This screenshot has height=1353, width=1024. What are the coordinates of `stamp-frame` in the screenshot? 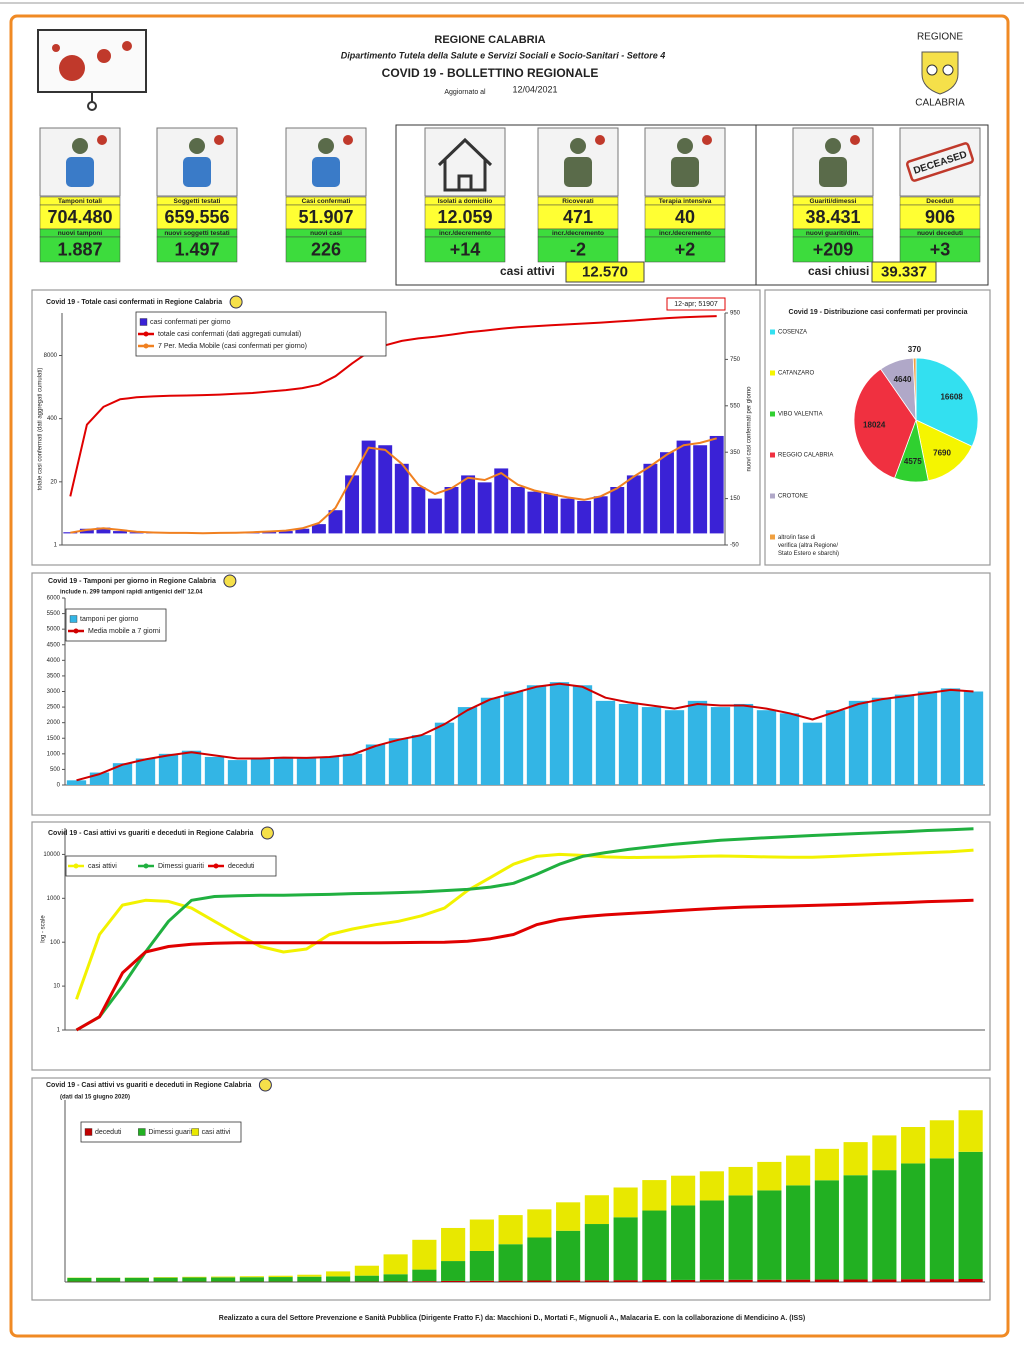 It's located at (940, 162).